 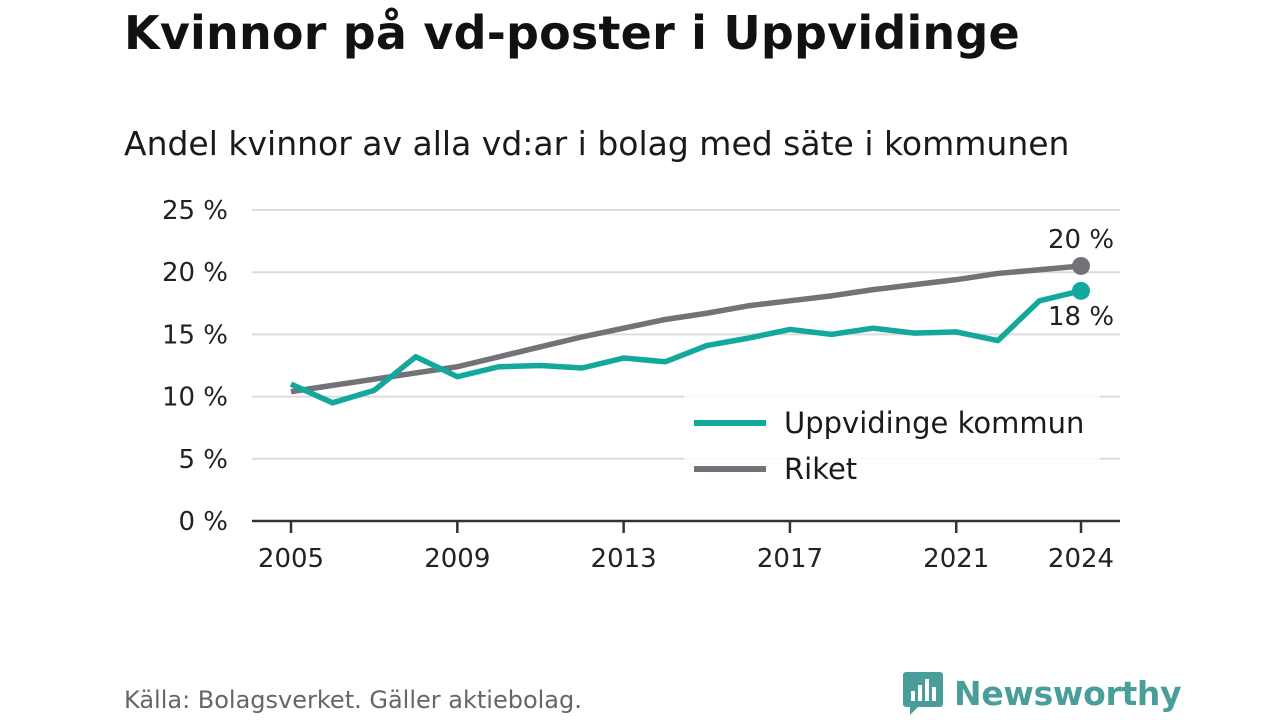 What do you see at coordinates (1081, 559) in the screenshot?
I see `x-tick-label: 2024` at bounding box center [1081, 559].